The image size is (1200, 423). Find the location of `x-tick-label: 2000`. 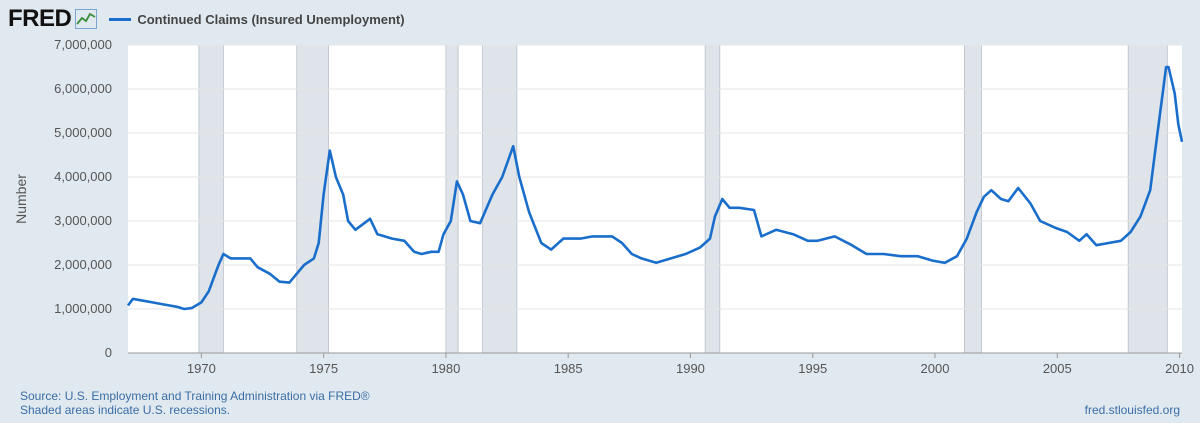

x-tick-label: 2000 is located at coordinates (935, 368).